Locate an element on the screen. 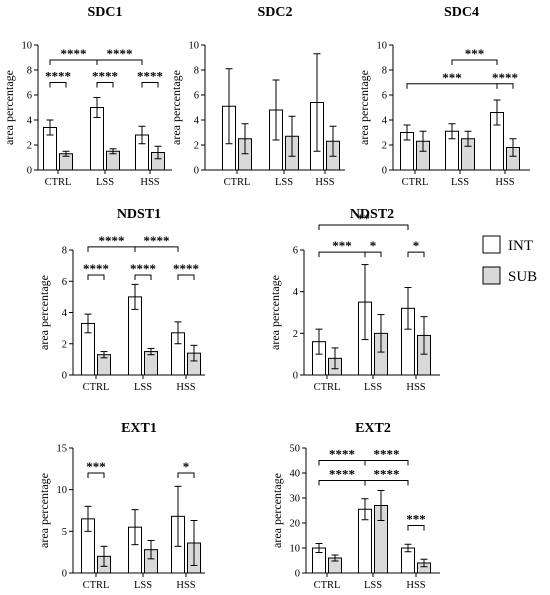 The image size is (550, 595). chart-title: NDST2 is located at coordinates (372, 214).